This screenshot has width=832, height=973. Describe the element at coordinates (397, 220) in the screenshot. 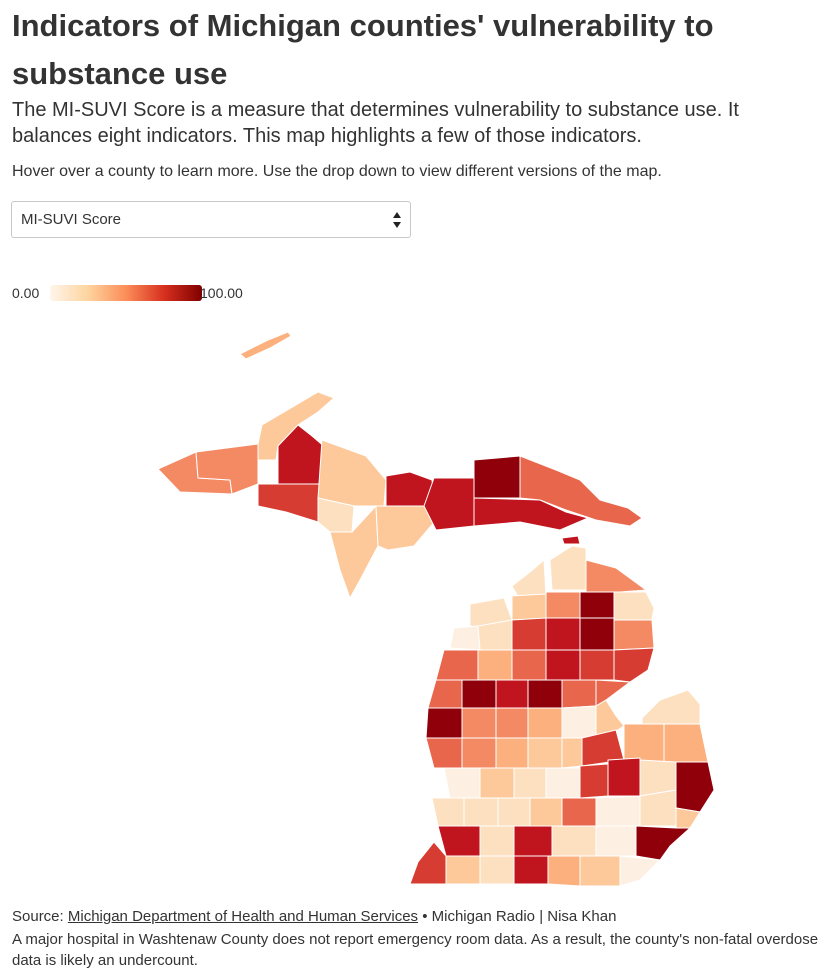

I see `select-arrows-icon` at that location.